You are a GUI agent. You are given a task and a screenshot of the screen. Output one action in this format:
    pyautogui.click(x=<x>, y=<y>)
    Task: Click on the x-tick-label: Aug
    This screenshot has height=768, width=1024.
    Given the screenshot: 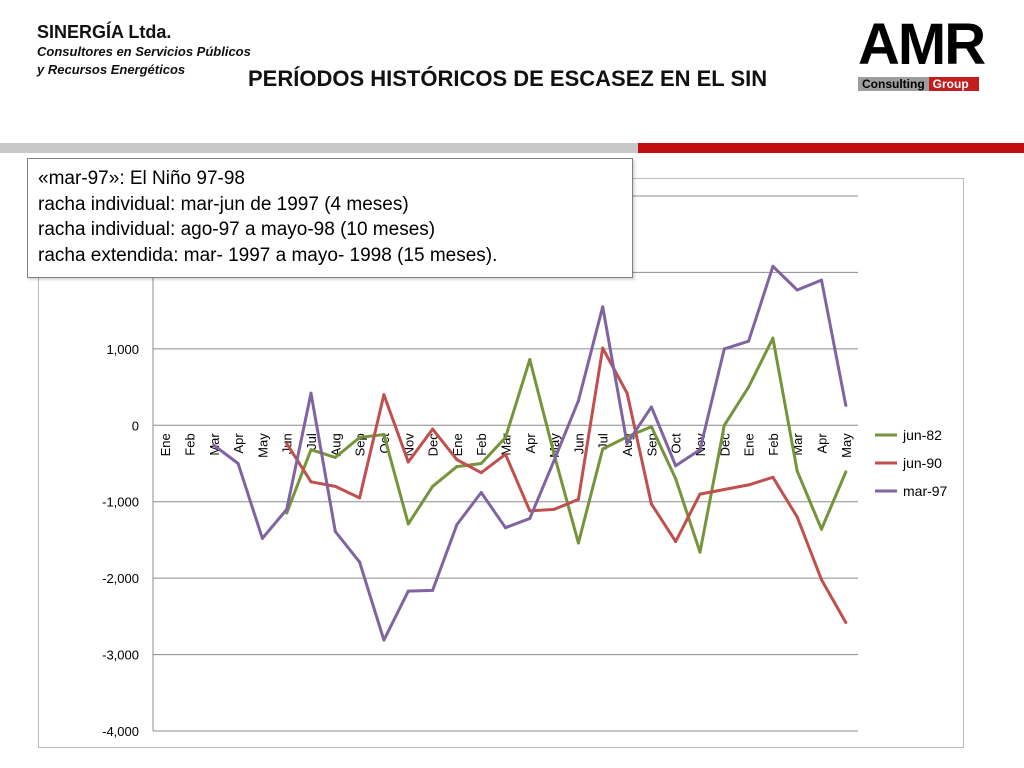 What is the action you would take?
    pyautogui.click(x=335, y=444)
    